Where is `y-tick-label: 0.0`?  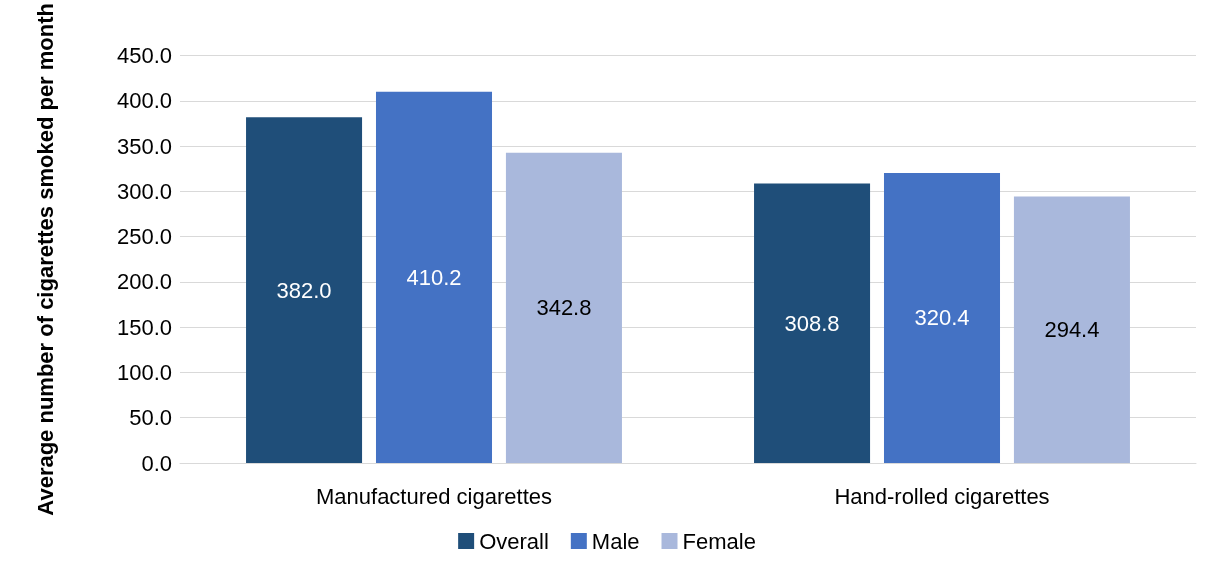
y-tick-label: 0.0 is located at coordinates (156, 463).